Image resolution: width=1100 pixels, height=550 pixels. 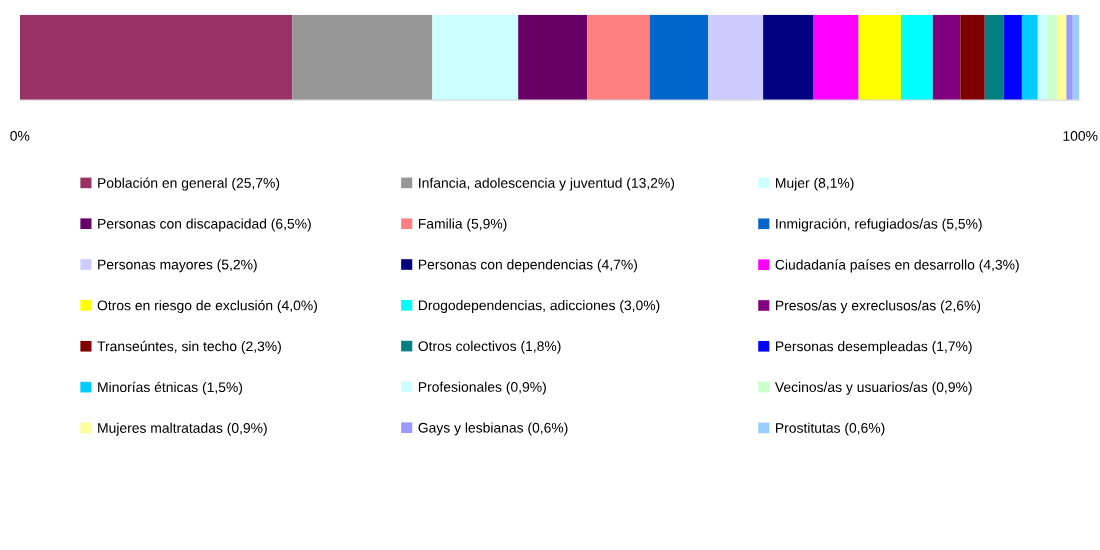 What do you see at coordinates (462, 225) in the screenshot?
I see `legend-label: Familia (5,9%)` at bounding box center [462, 225].